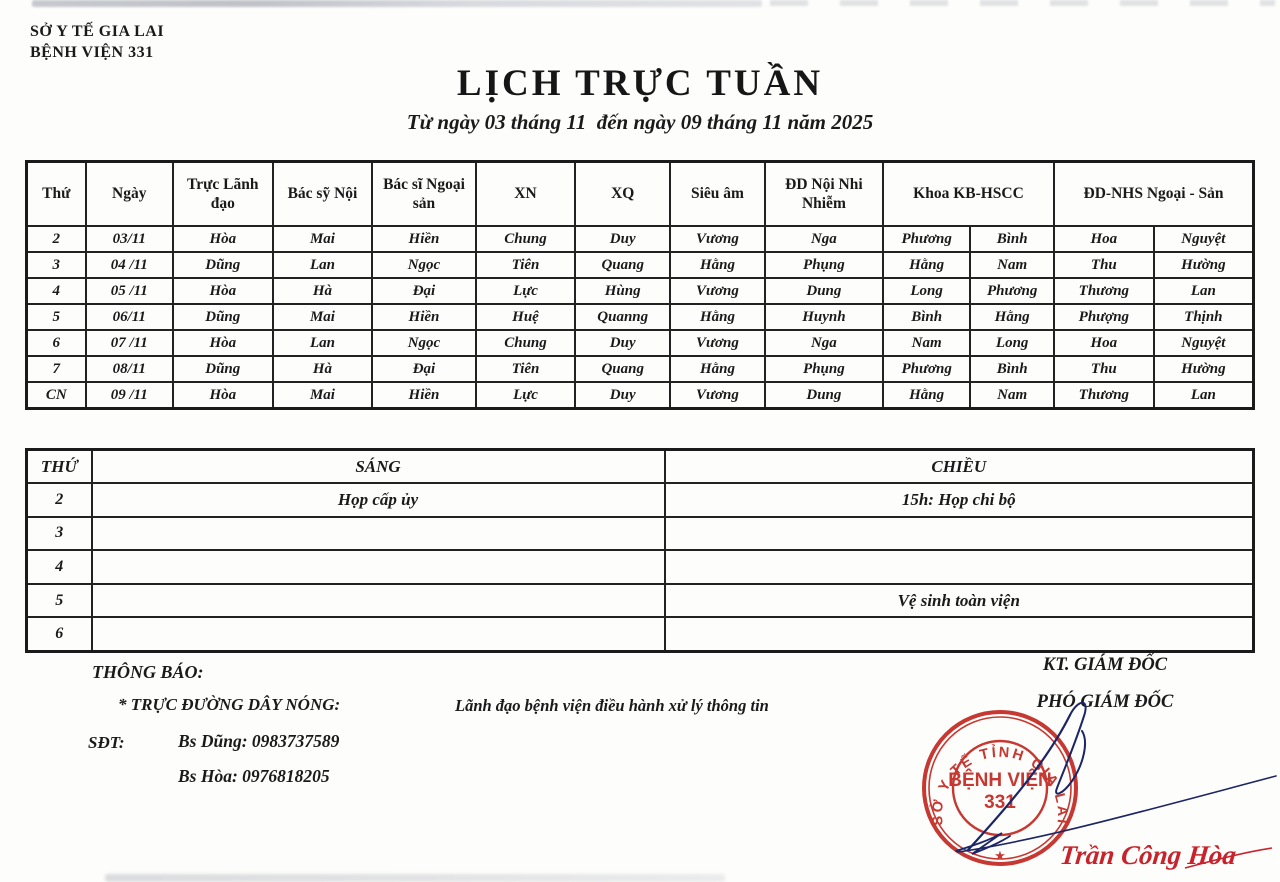  Describe the element at coordinates (640, 634) in the screenshot. I see `meeting-table-row: 6` at that location.